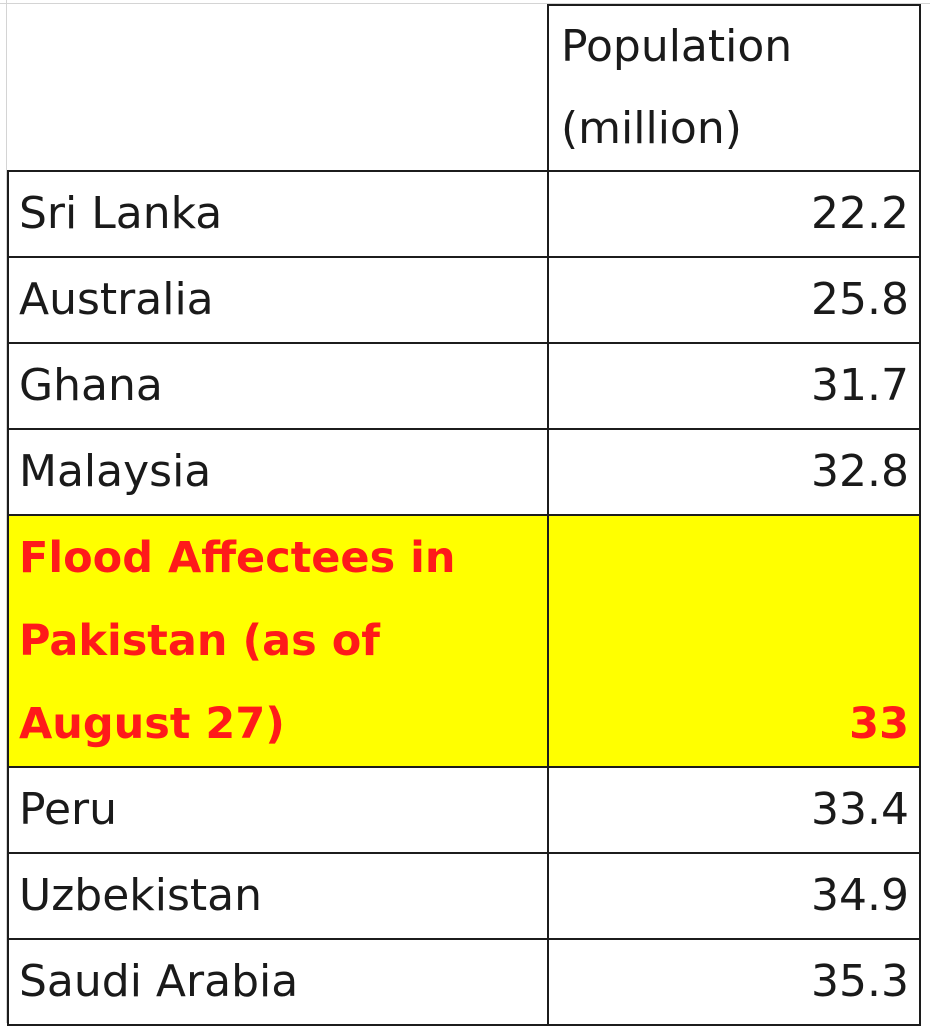 This screenshot has width=930, height=1026. What do you see at coordinates (278, 214) in the screenshot?
I see `country-cell: Sri Lanka` at bounding box center [278, 214].